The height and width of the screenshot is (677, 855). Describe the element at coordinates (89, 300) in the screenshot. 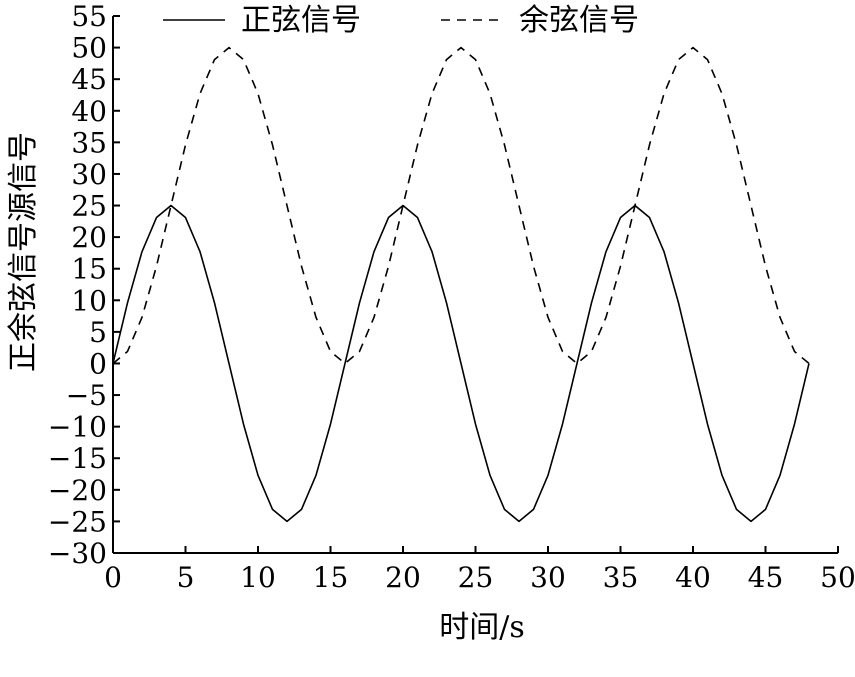

I see `y-tick-label: 10` at that location.